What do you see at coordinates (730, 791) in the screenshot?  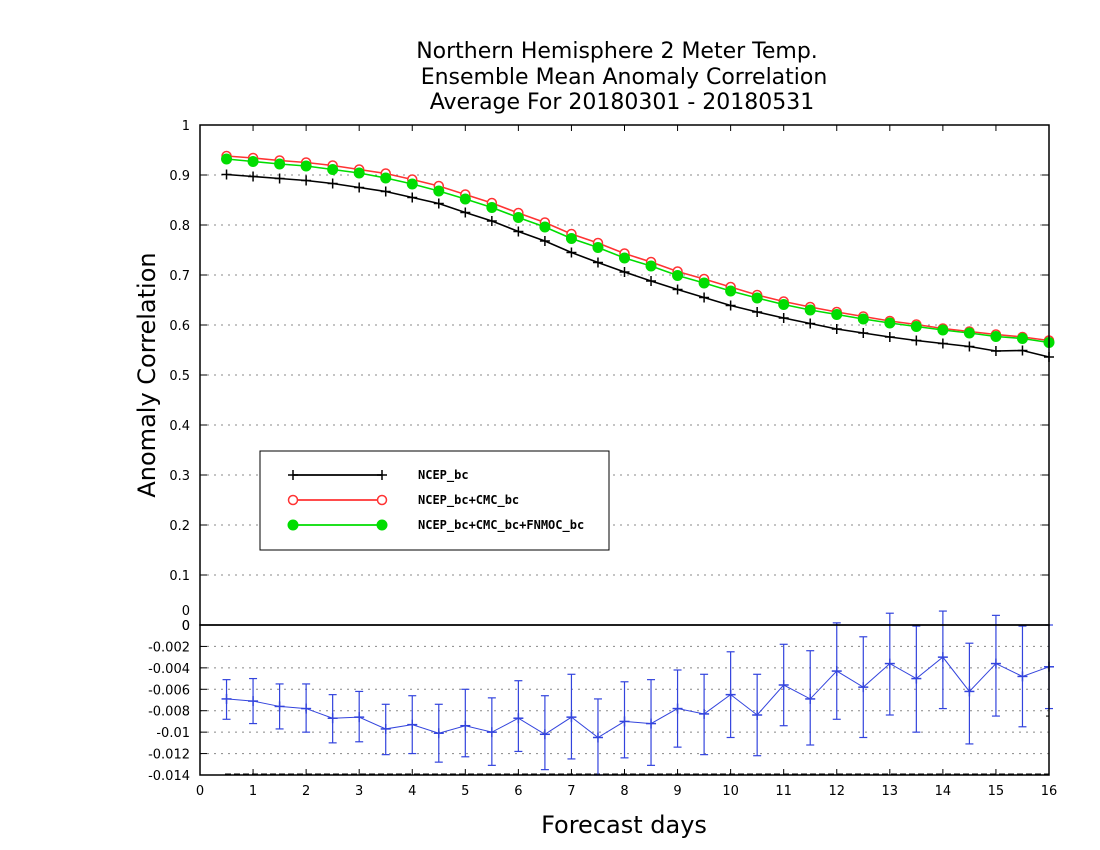 I see `x-tick-label: 10` at bounding box center [730, 791].